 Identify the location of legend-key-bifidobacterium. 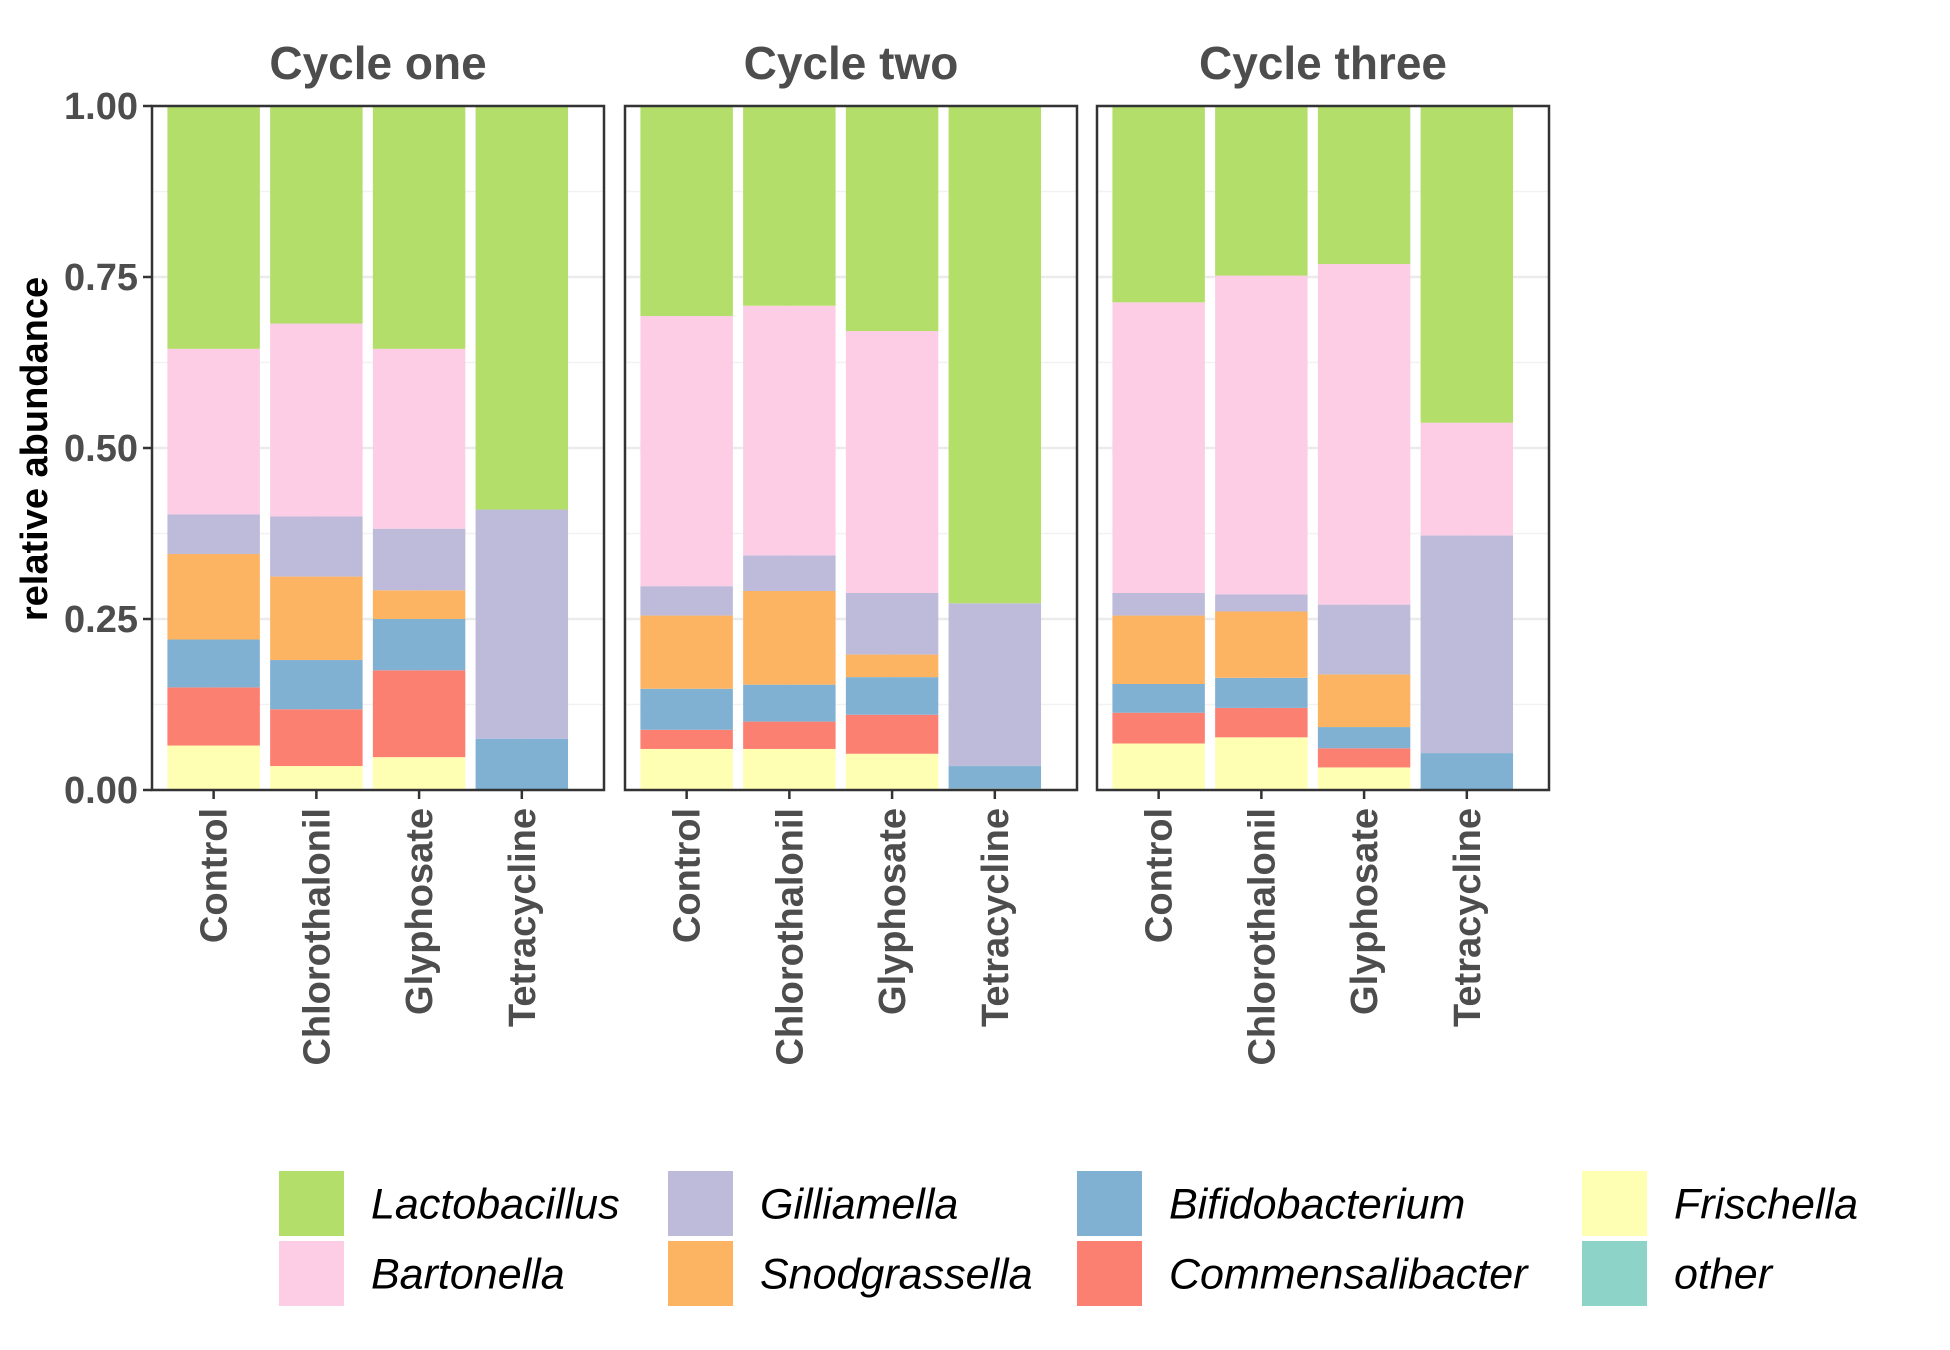
(1109, 1203).